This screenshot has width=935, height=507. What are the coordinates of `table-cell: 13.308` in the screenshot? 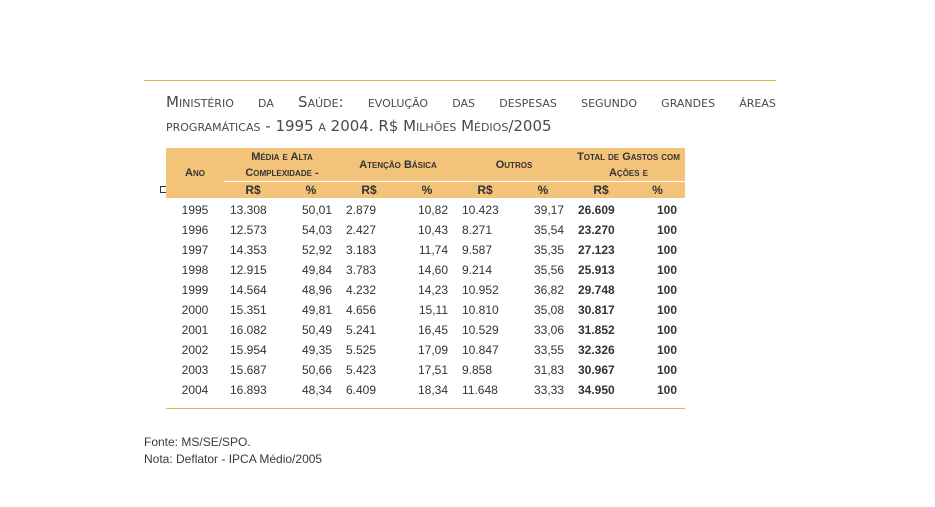 It's located at (248, 210).